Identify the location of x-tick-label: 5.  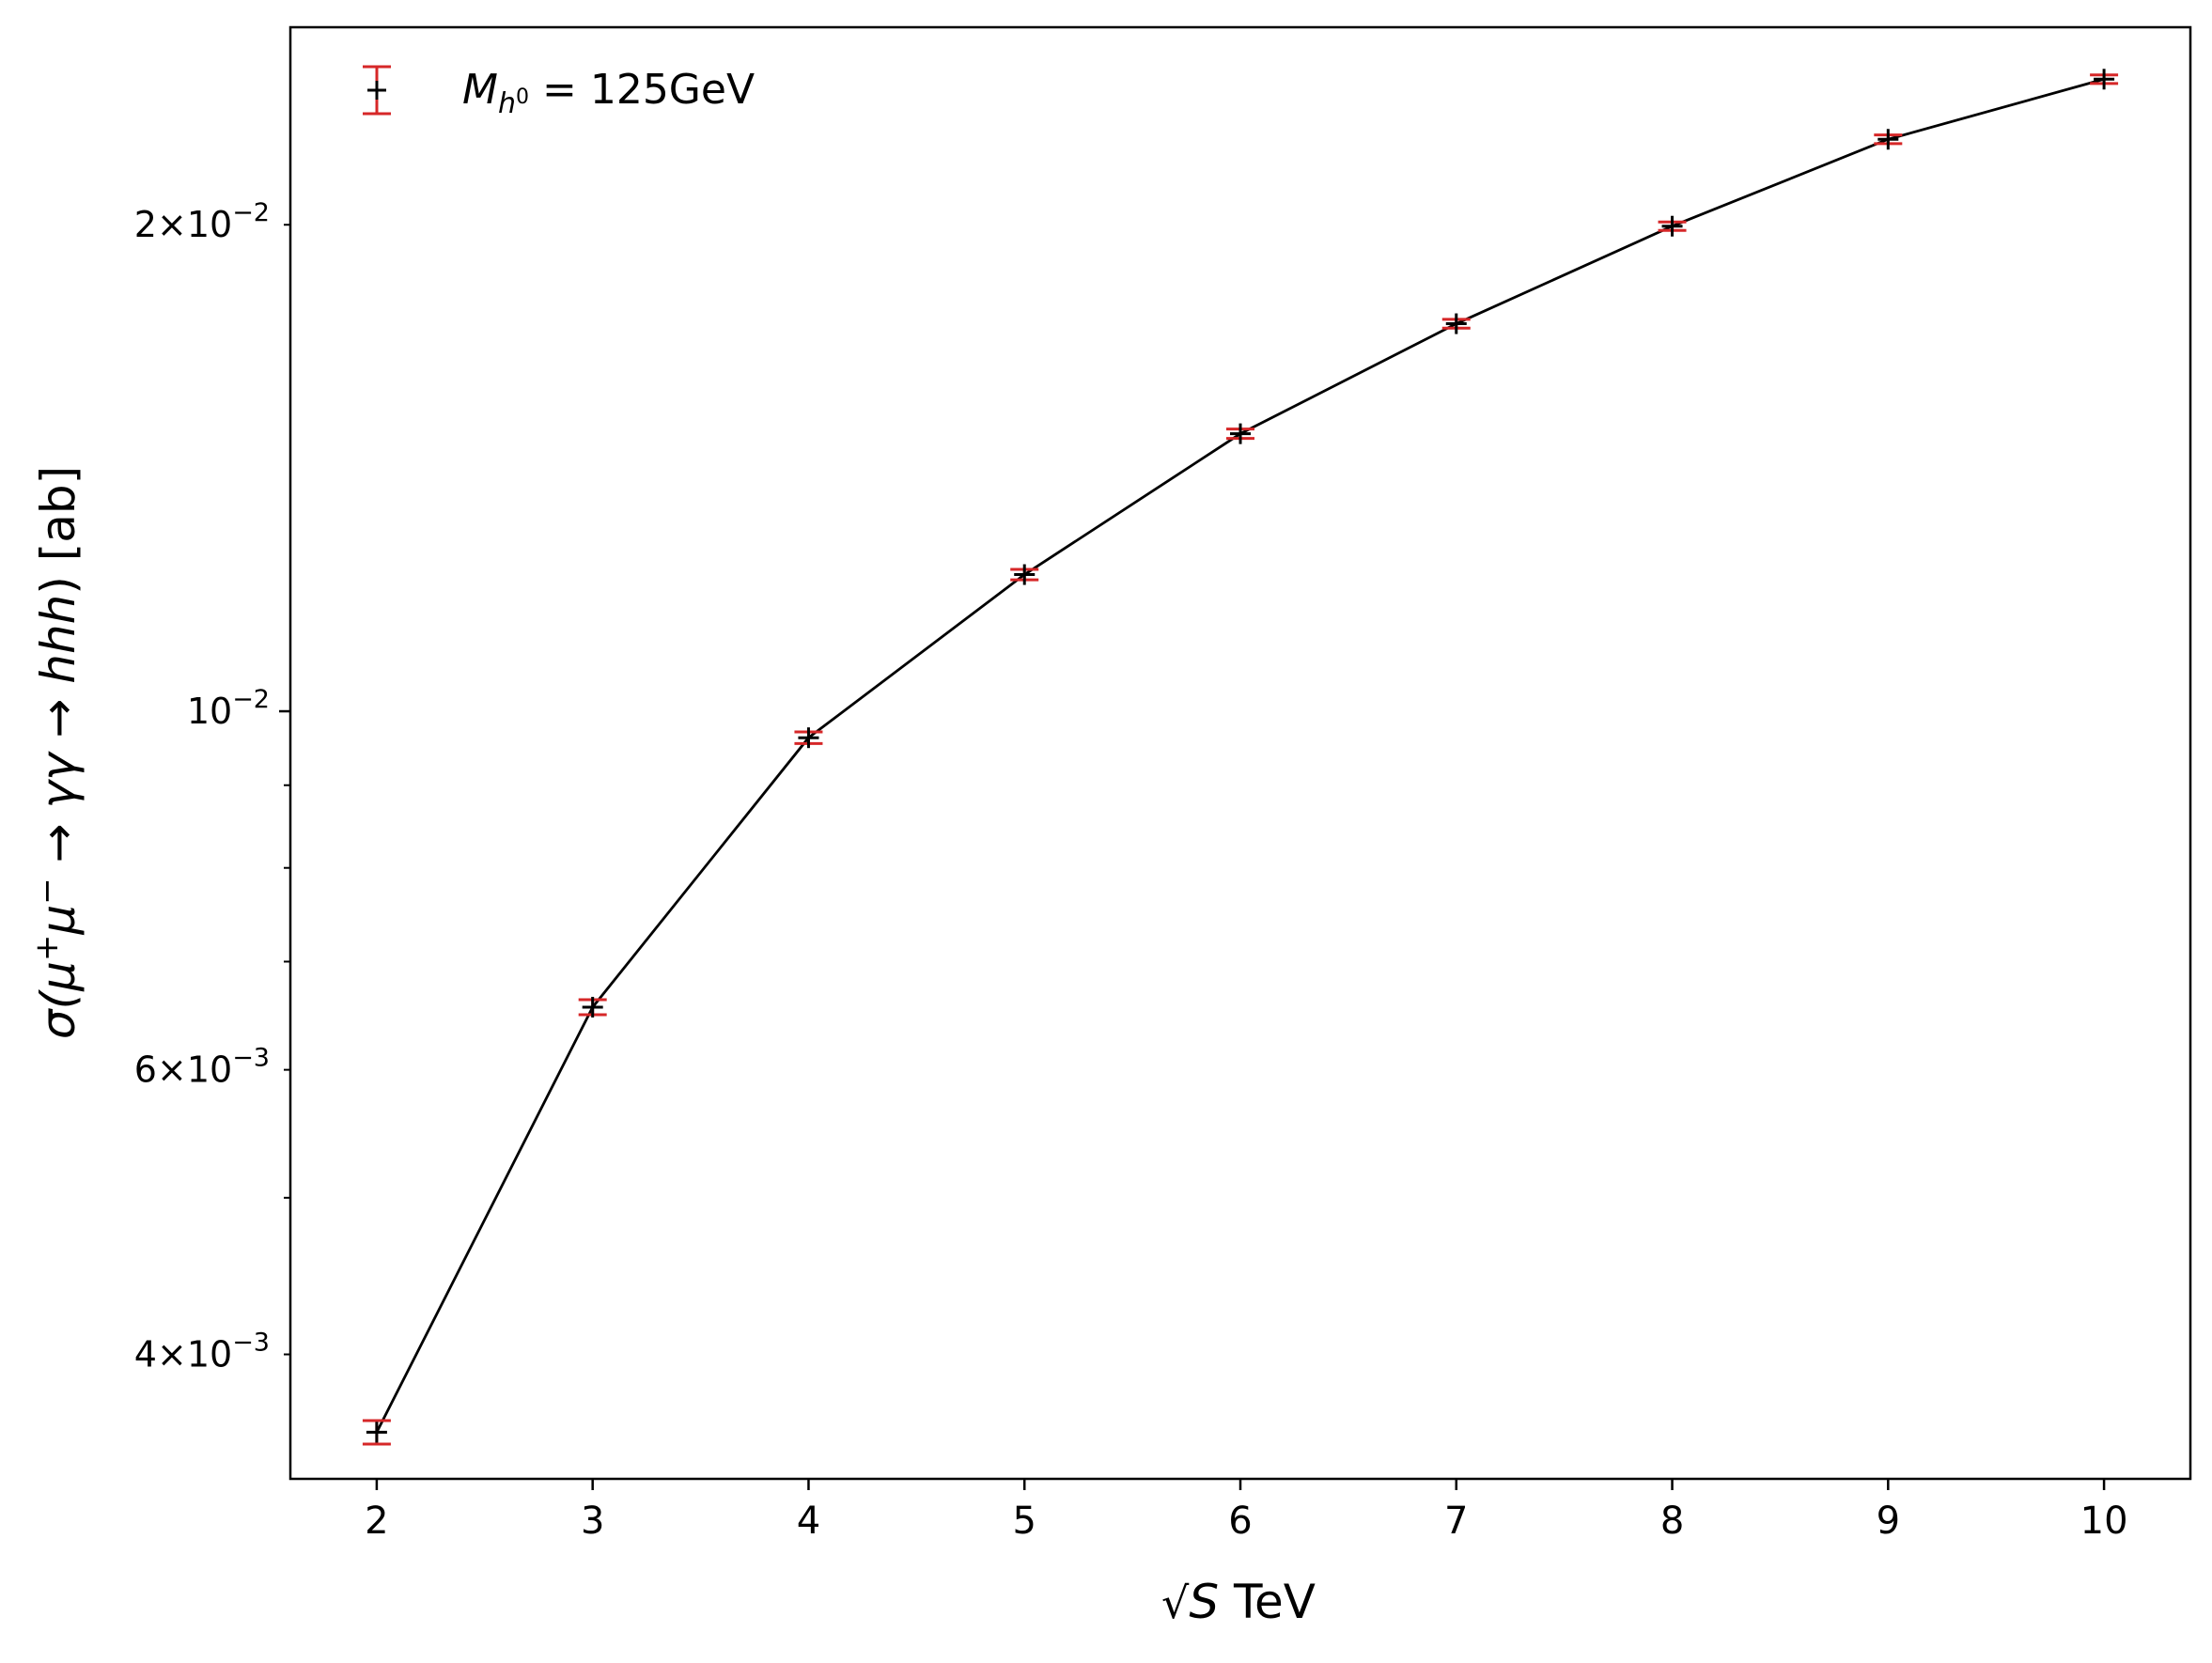
(1024, 1522).